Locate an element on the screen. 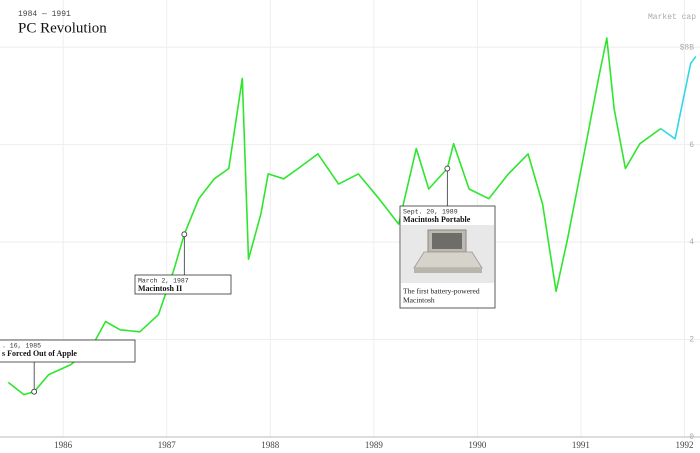 This screenshot has height=453, width=700. x-tick-label: 1991 is located at coordinates (581, 445).